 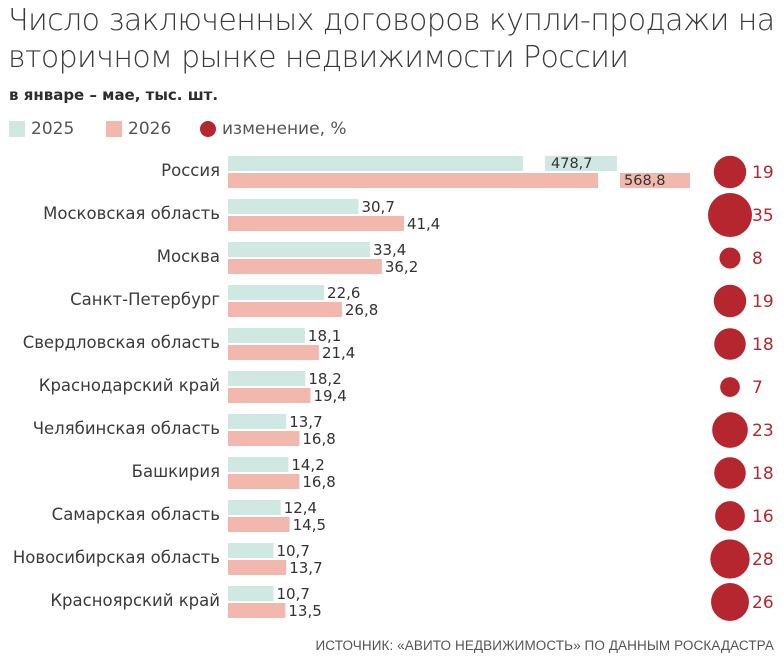 What do you see at coordinates (377, 207) in the screenshot?
I see `value-label-2025: 30,7` at bounding box center [377, 207].